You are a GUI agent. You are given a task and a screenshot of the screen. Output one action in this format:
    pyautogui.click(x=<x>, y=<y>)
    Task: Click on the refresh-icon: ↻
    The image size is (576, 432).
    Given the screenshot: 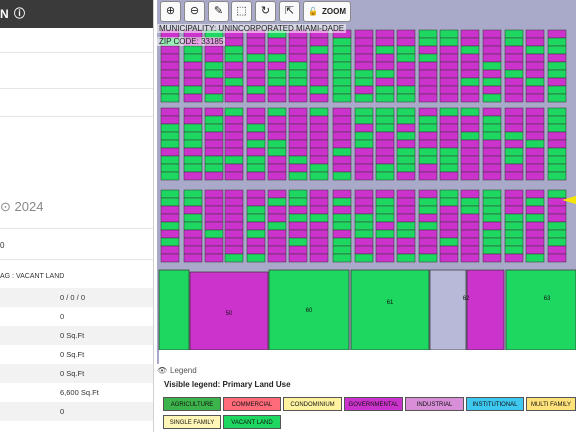 What is the action you would take?
    pyautogui.click(x=265, y=11)
    